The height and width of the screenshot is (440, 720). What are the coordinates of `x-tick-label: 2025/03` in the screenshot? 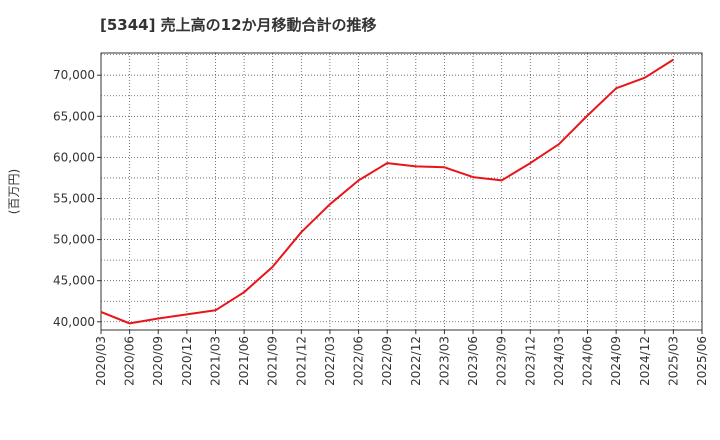 It's located at (673, 361).